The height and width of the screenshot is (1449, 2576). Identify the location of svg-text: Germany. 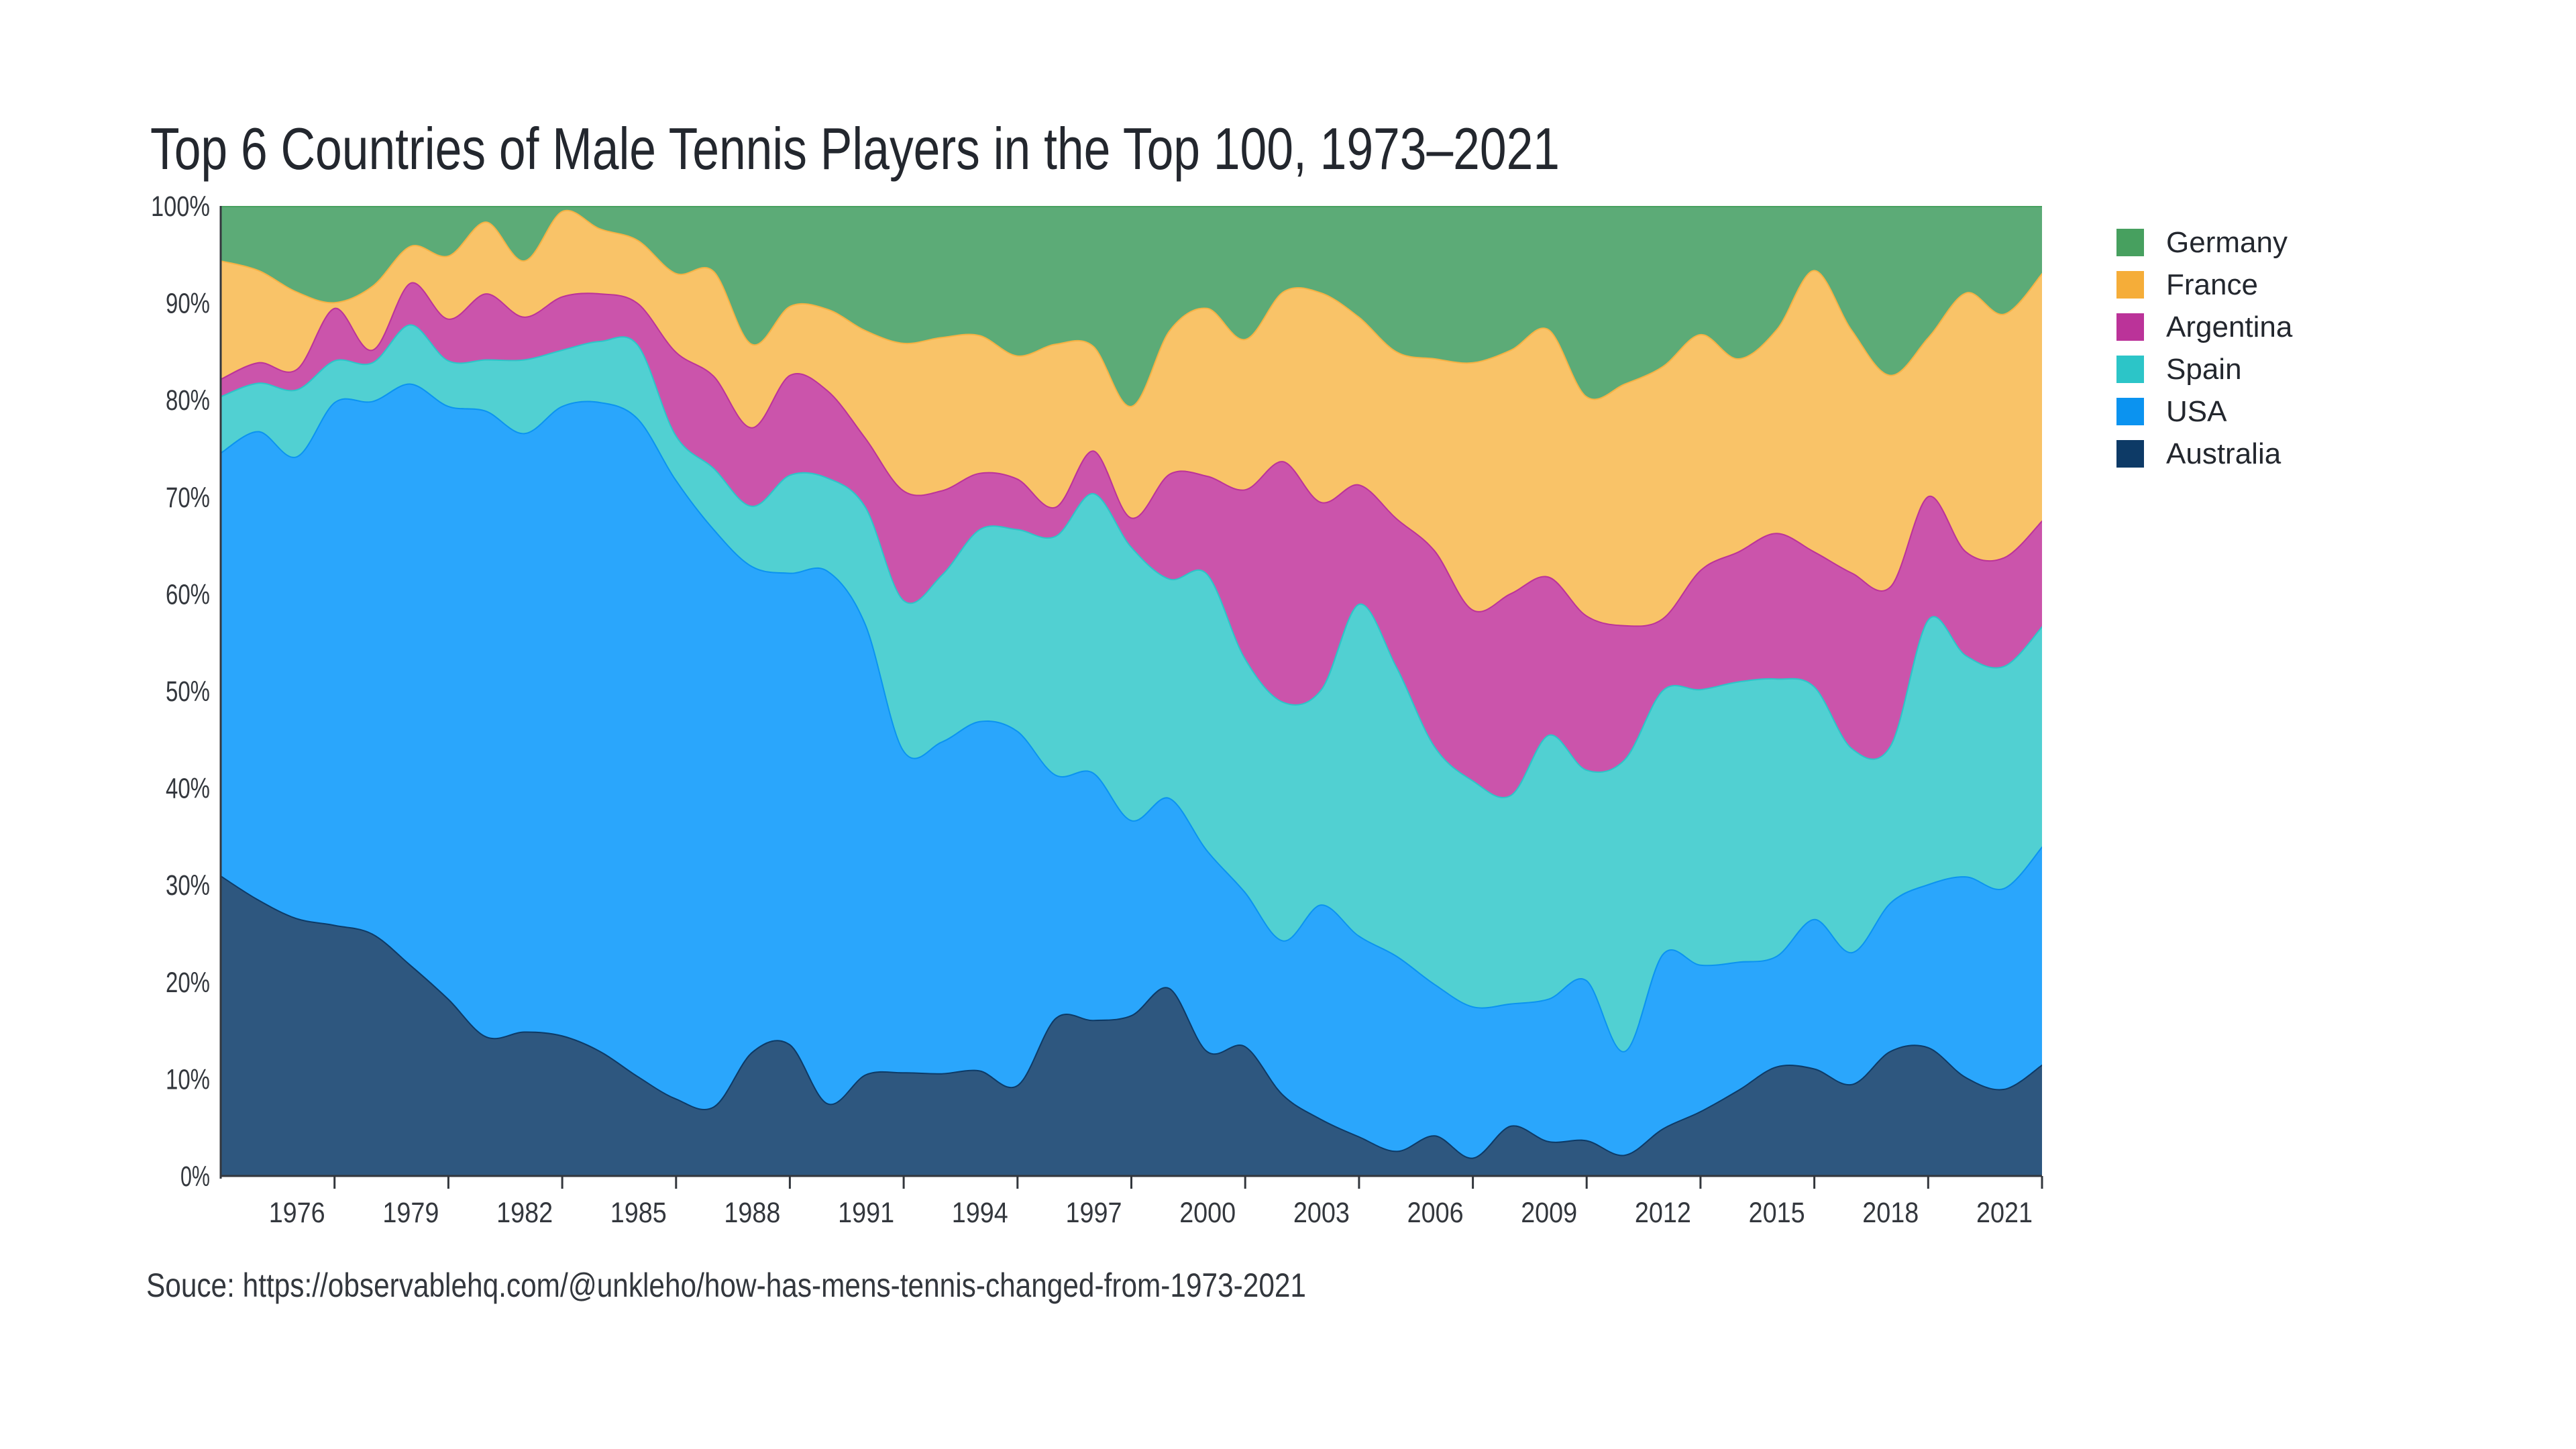
(2227, 242).